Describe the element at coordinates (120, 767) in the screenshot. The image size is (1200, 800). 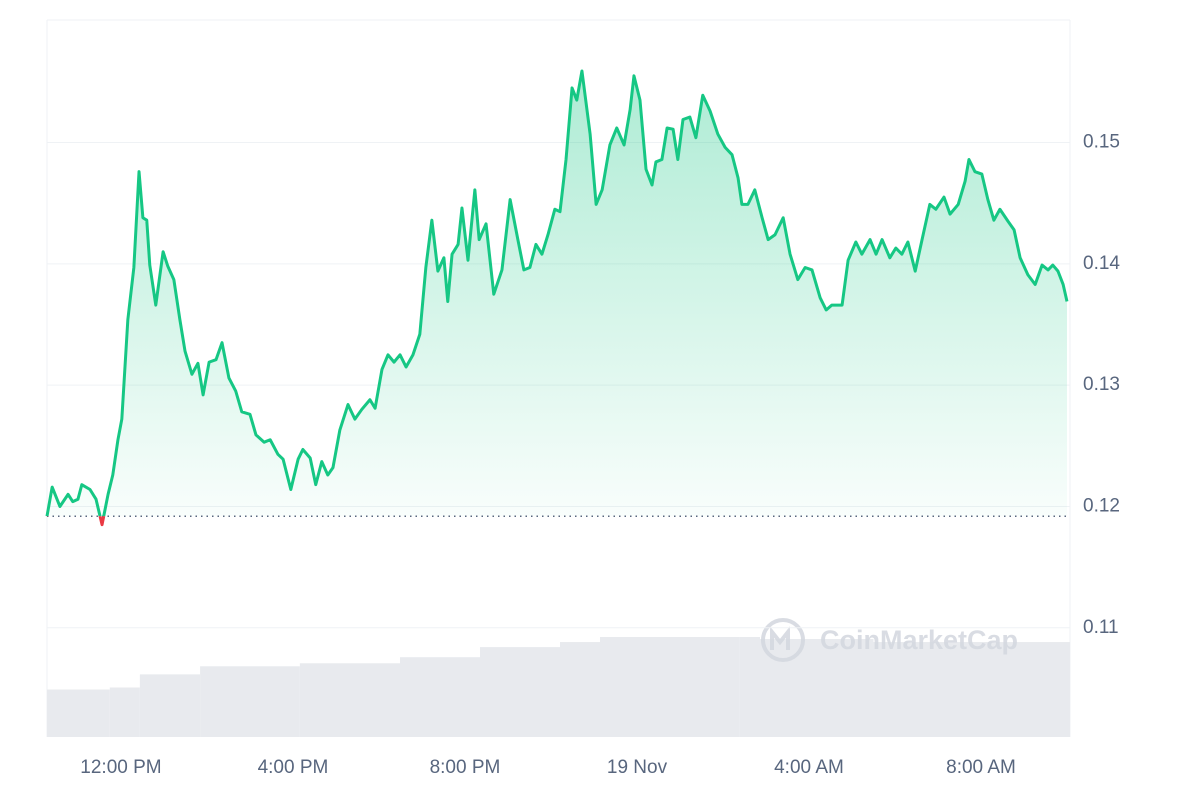
I see `x-tick-label: 12:00 PM` at that location.